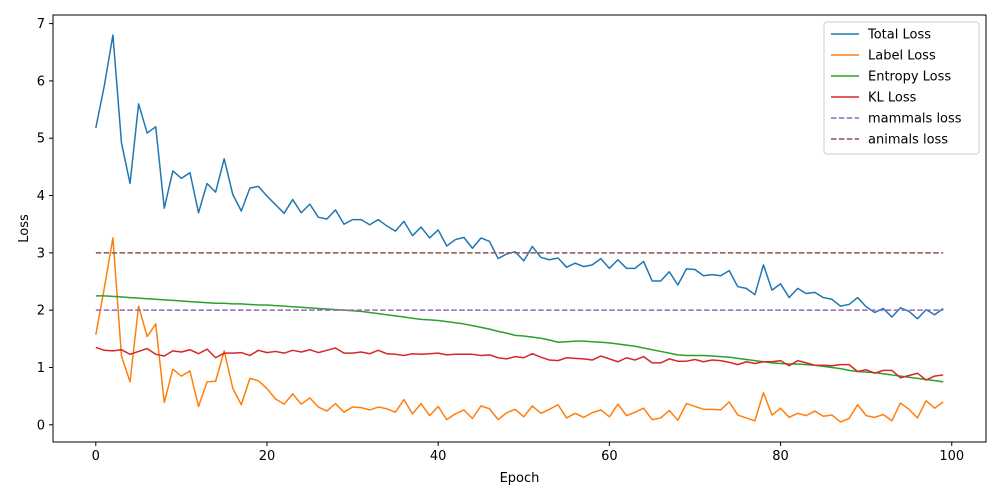  Describe the element at coordinates (519, 339) in the screenshot. I see `series-line-entropy-loss` at that location.